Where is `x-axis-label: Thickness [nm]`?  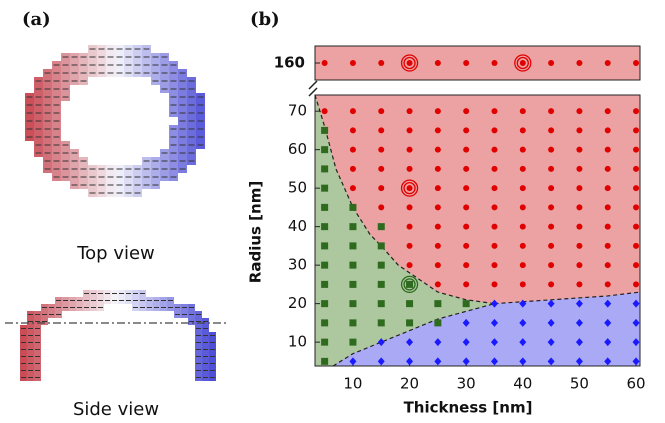
x-axis-label: Thickness [nm] is located at coordinates (468, 408).